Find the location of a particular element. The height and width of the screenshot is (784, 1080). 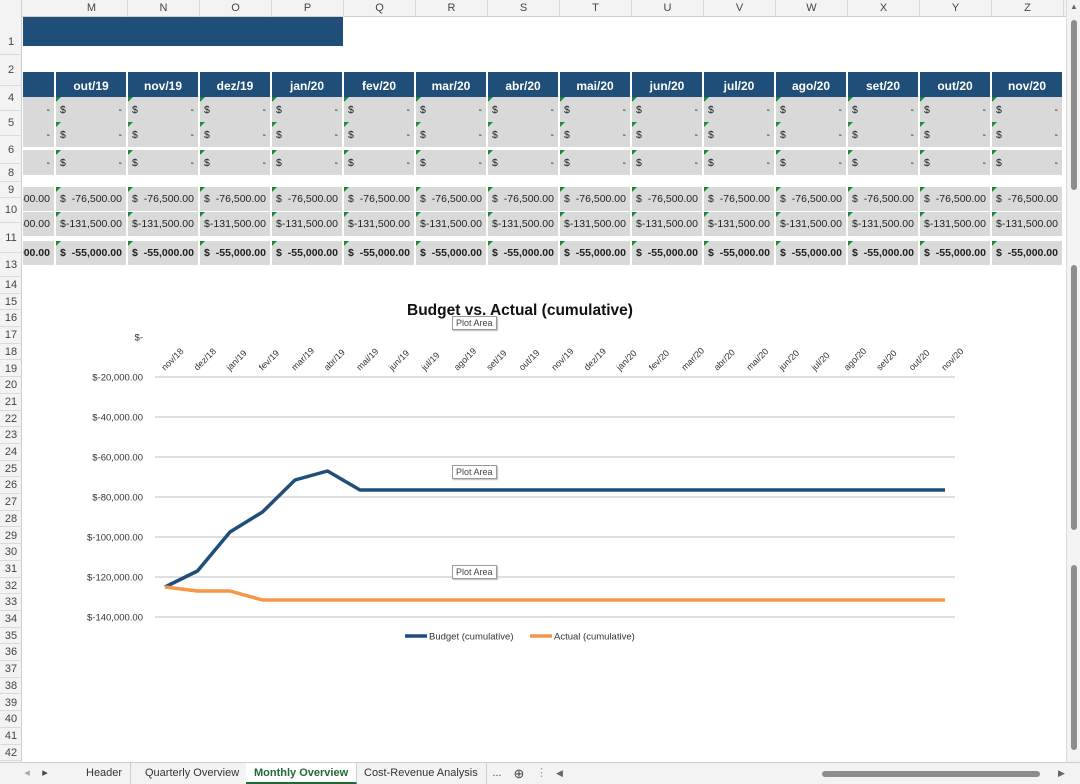

row-header-20: 20 is located at coordinates (11, 385).